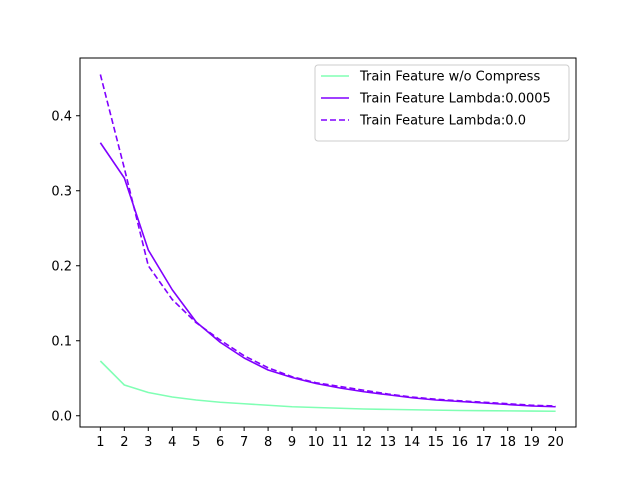 The height and width of the screenshot is (480, 640). I want to click on legend-entry-label: Train Feature Lambda:0.0005, so click(455, 99).